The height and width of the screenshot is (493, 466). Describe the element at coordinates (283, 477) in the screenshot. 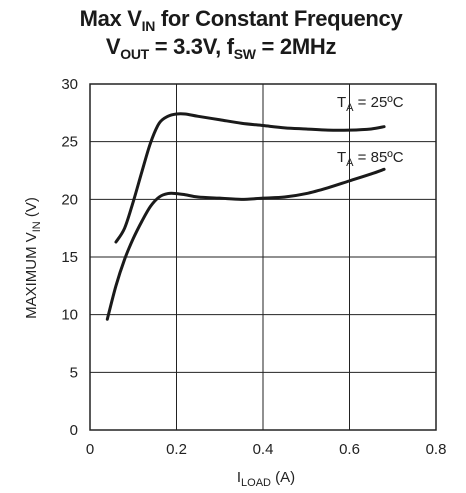

I see `x-axis-label-unit: (A)` at that location.